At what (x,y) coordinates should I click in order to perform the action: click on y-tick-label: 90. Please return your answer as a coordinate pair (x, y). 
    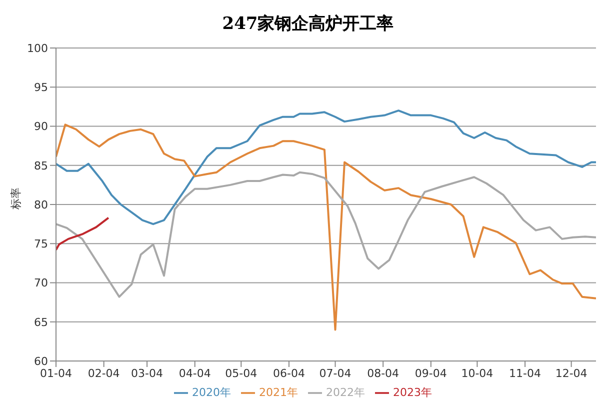
    Looking at the image, I should click on (41, 127).